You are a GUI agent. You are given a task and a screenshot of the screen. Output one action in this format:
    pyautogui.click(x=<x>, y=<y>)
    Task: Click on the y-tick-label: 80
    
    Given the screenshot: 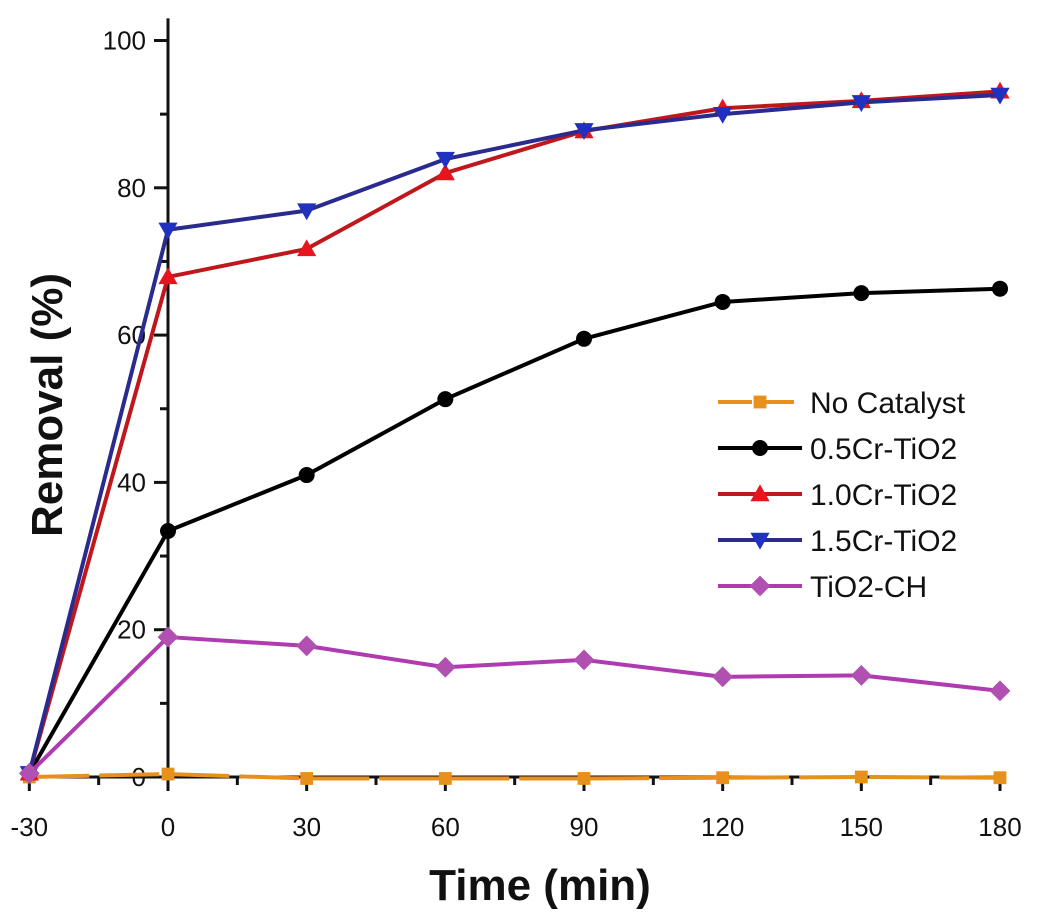 What is the action you would take?
    pyautogui.click(x=131, y=188)
    